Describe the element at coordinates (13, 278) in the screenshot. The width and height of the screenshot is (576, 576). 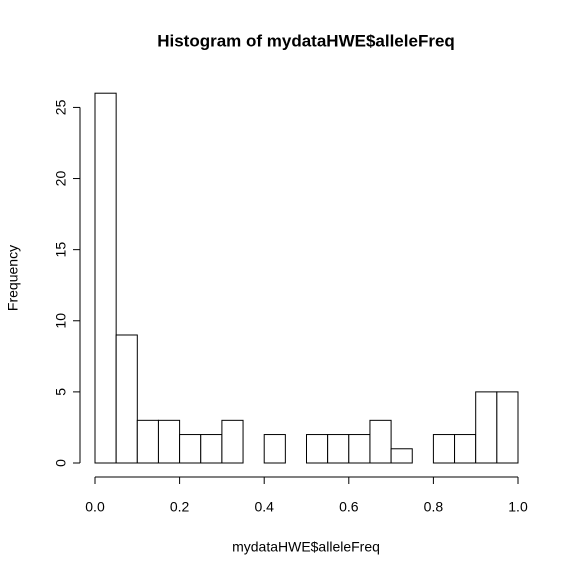
I see `y-axis-label: Frequency` at that location.